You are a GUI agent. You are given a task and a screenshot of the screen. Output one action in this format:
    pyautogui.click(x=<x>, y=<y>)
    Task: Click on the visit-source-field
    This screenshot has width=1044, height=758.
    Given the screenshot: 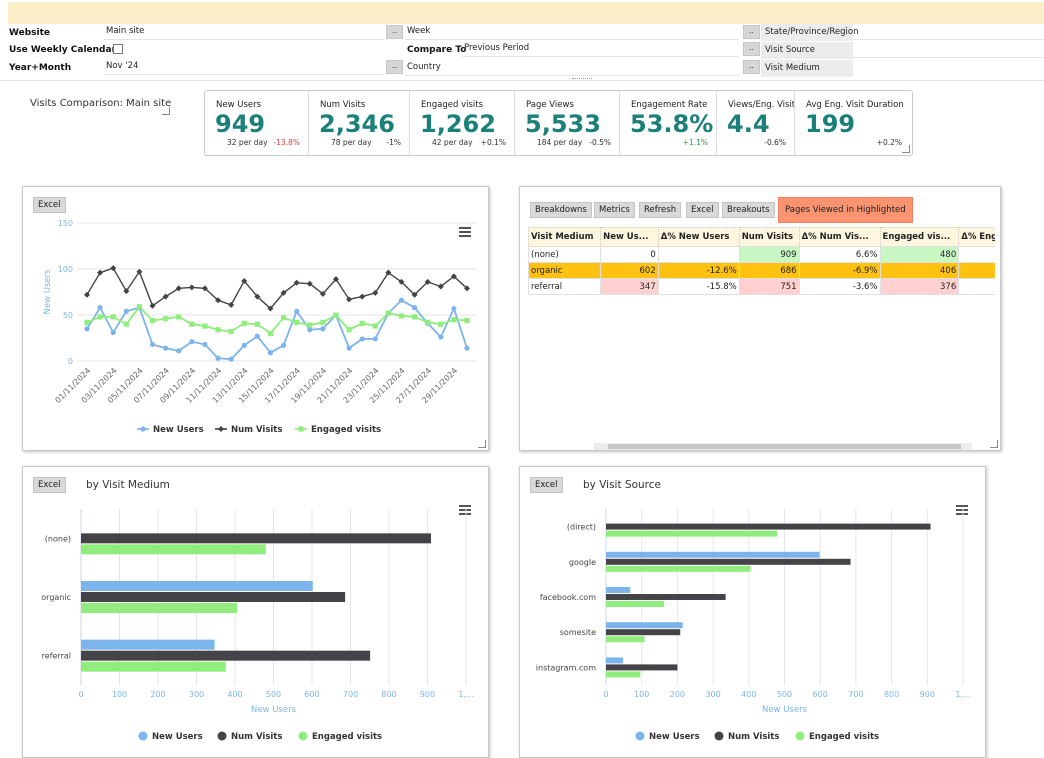 What is the action you would take?
    pyautogui.click(x=948, y=50)
    